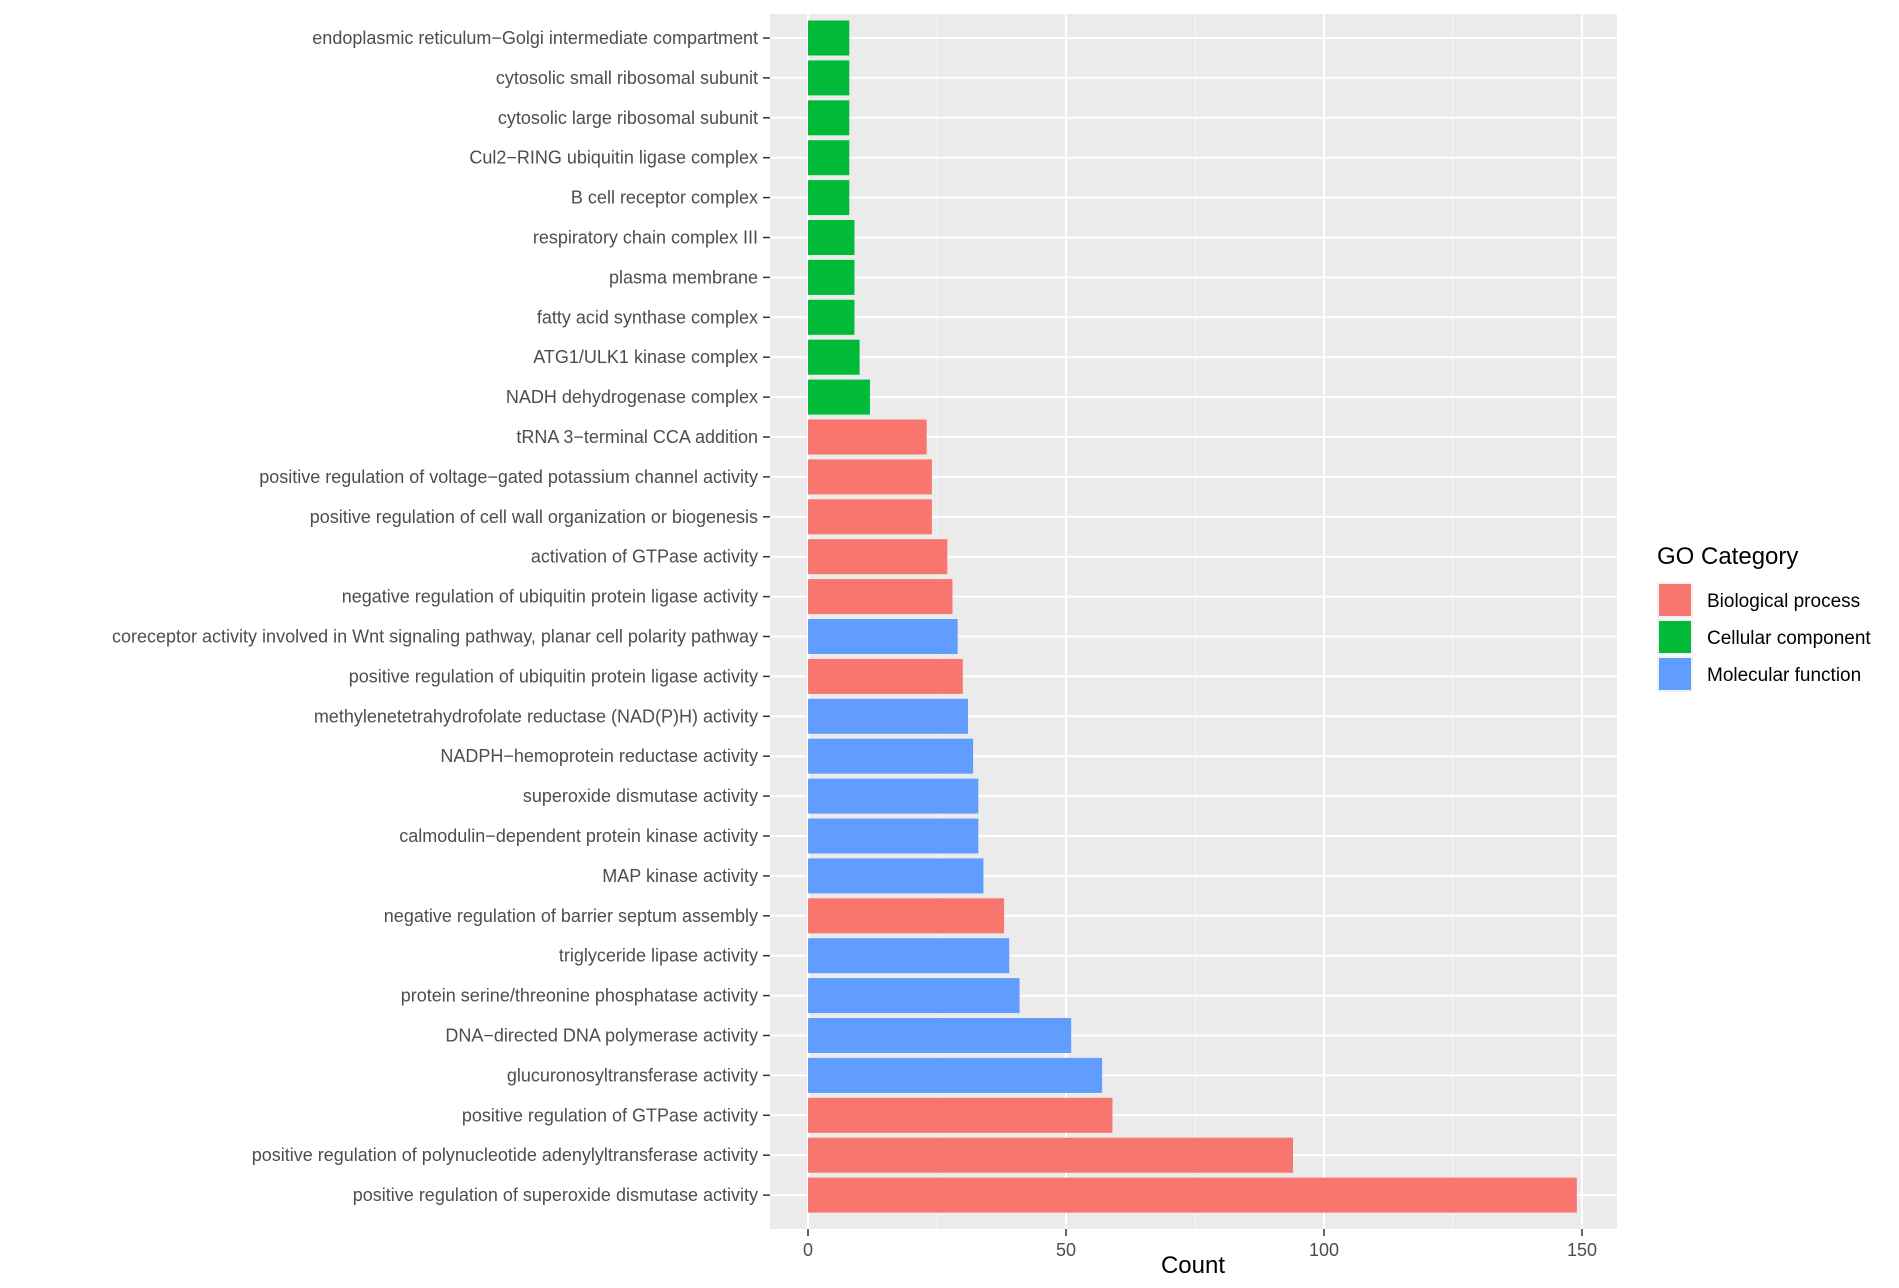 This screenshot has width=1899, height=1288. What do you see at coordinates (1727, 556) in the screenshot?
I see `legend-title: GO Category` at bounding box center [1727, 556].